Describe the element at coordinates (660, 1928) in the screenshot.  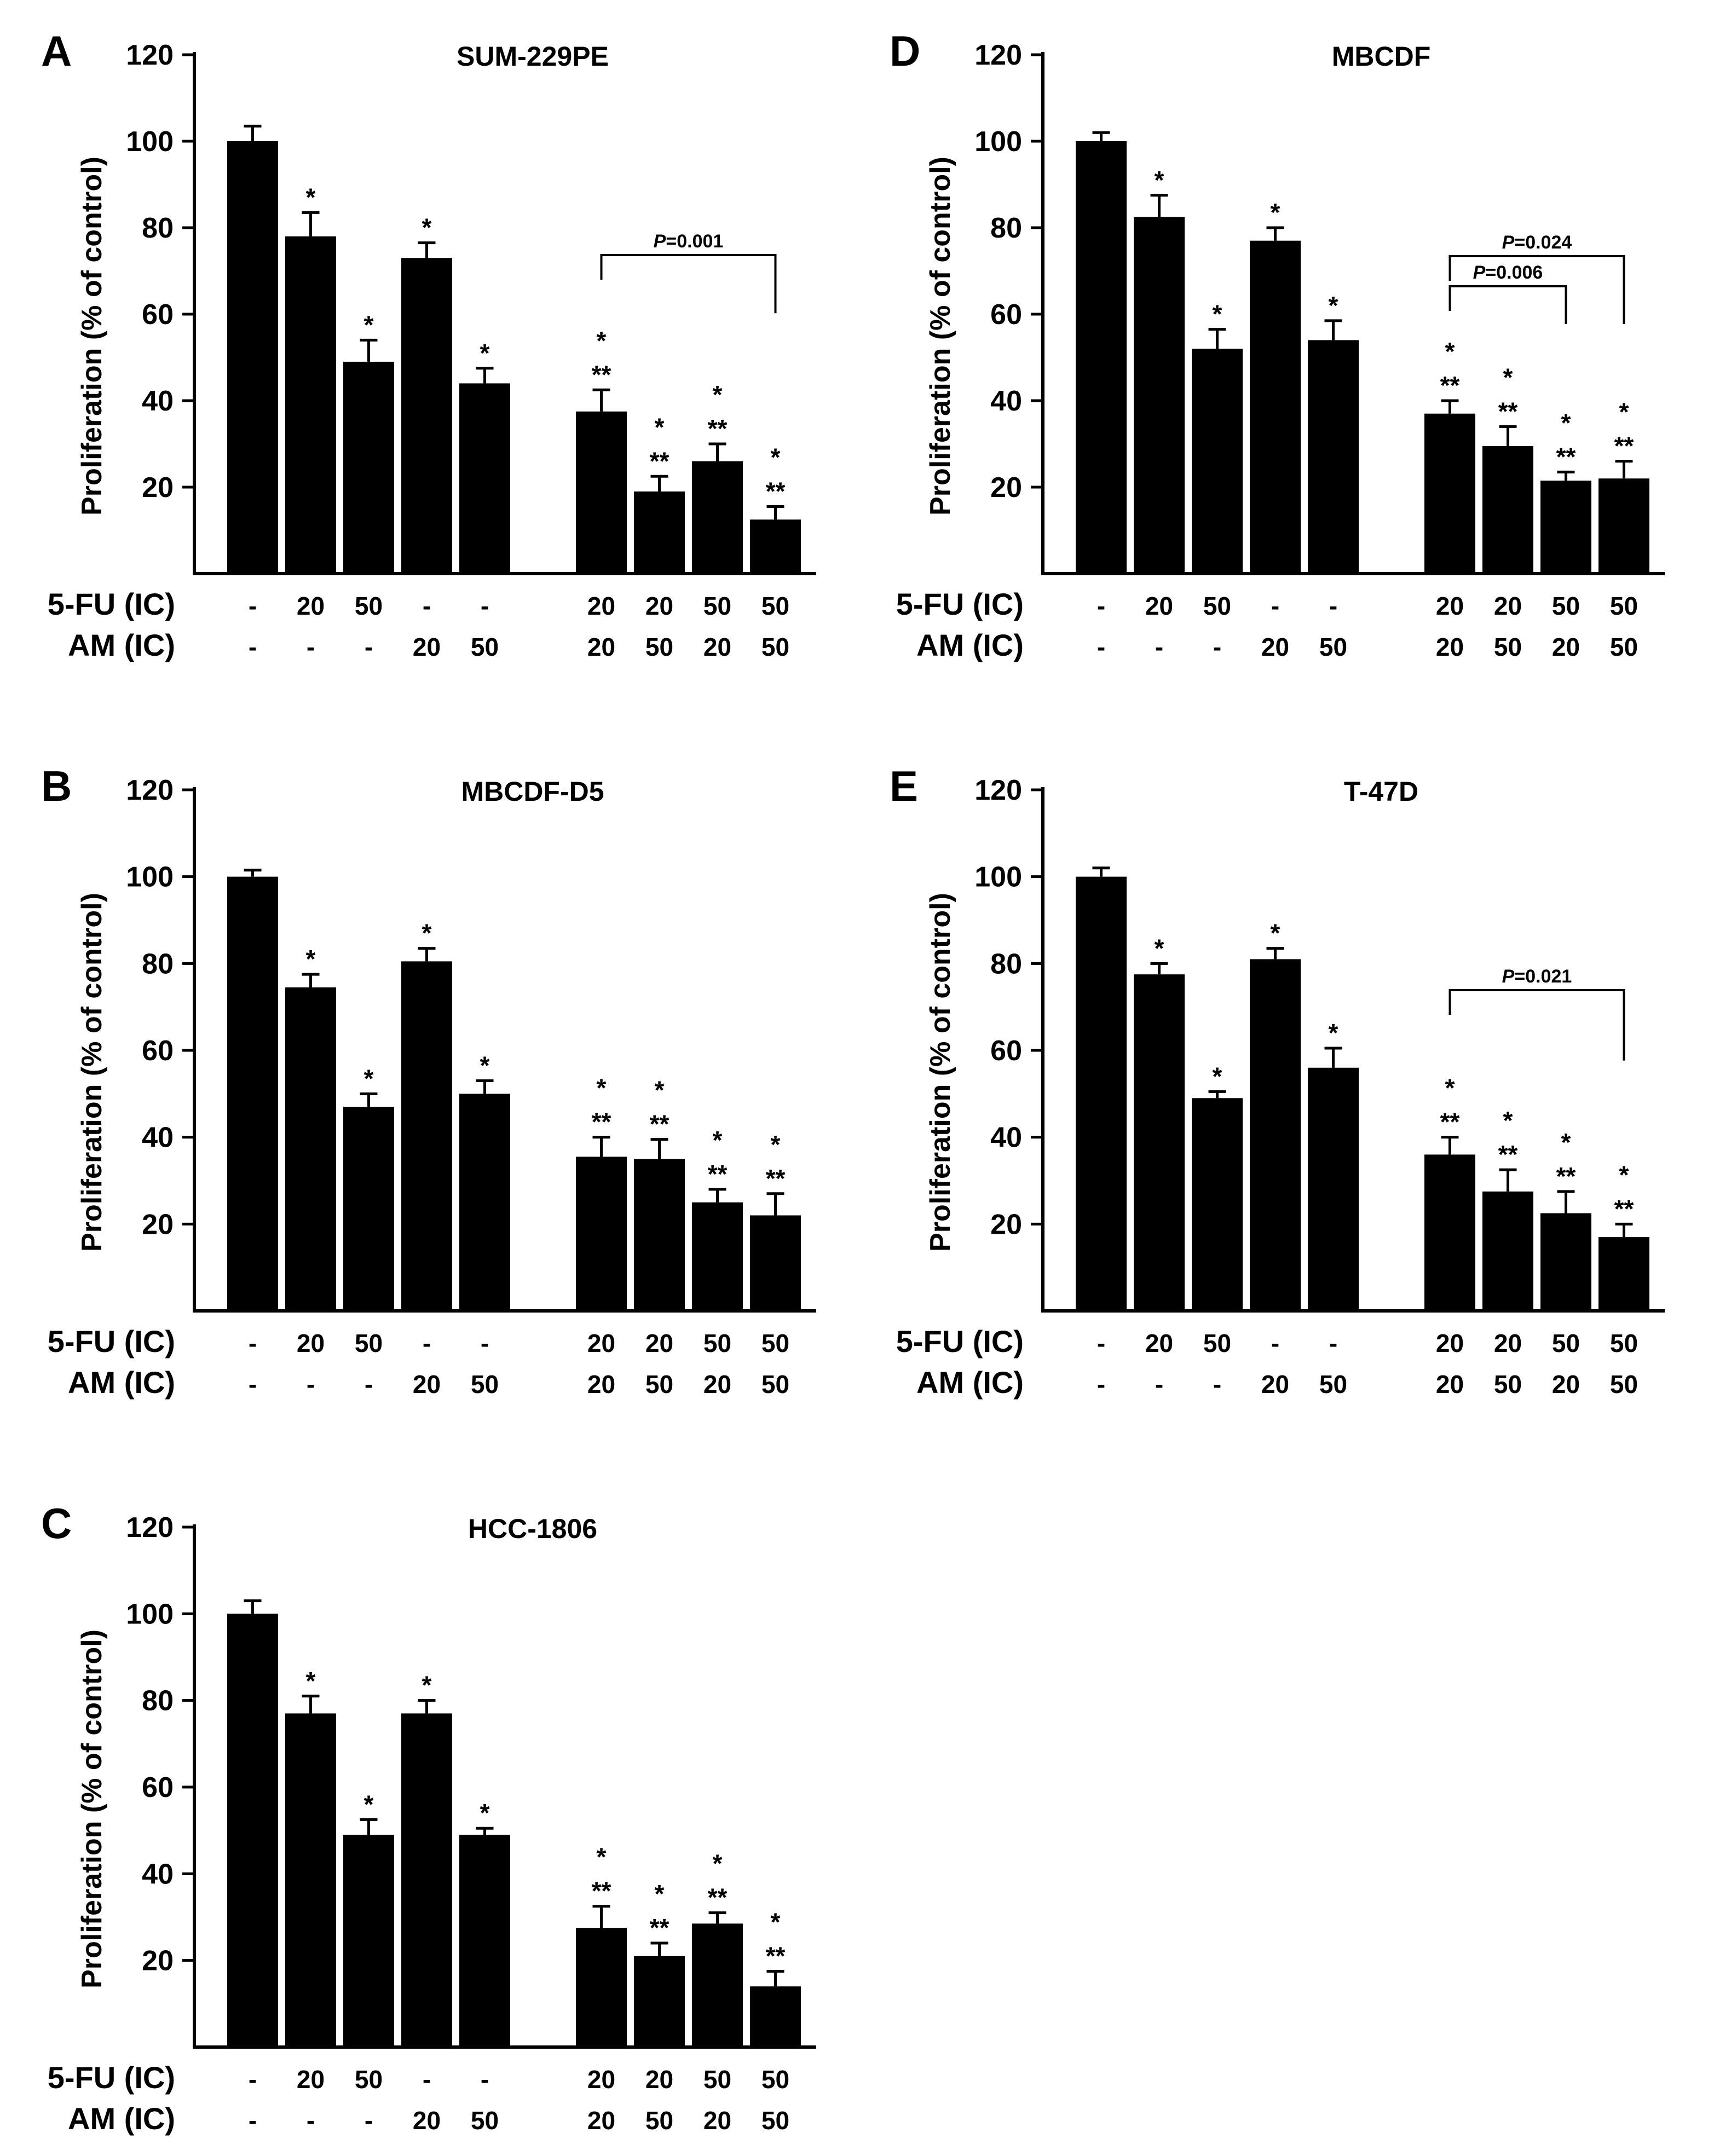
I see `panel-c-double-star: **` at that location.